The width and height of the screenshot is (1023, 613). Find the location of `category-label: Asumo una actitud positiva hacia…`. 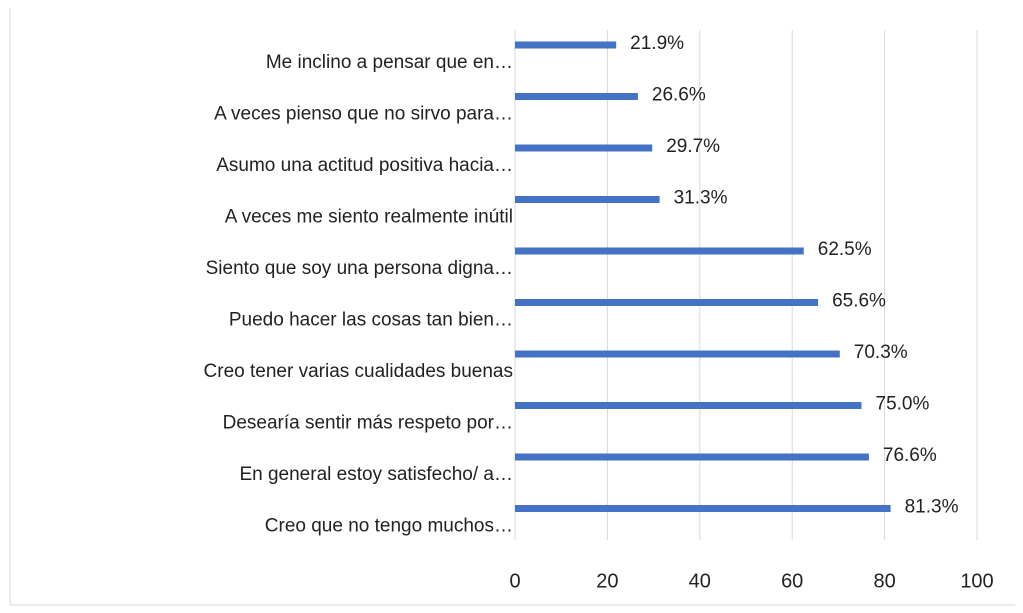

category-label: Asumo una actitud positiva hacia… is located at coordinates (364, 165).